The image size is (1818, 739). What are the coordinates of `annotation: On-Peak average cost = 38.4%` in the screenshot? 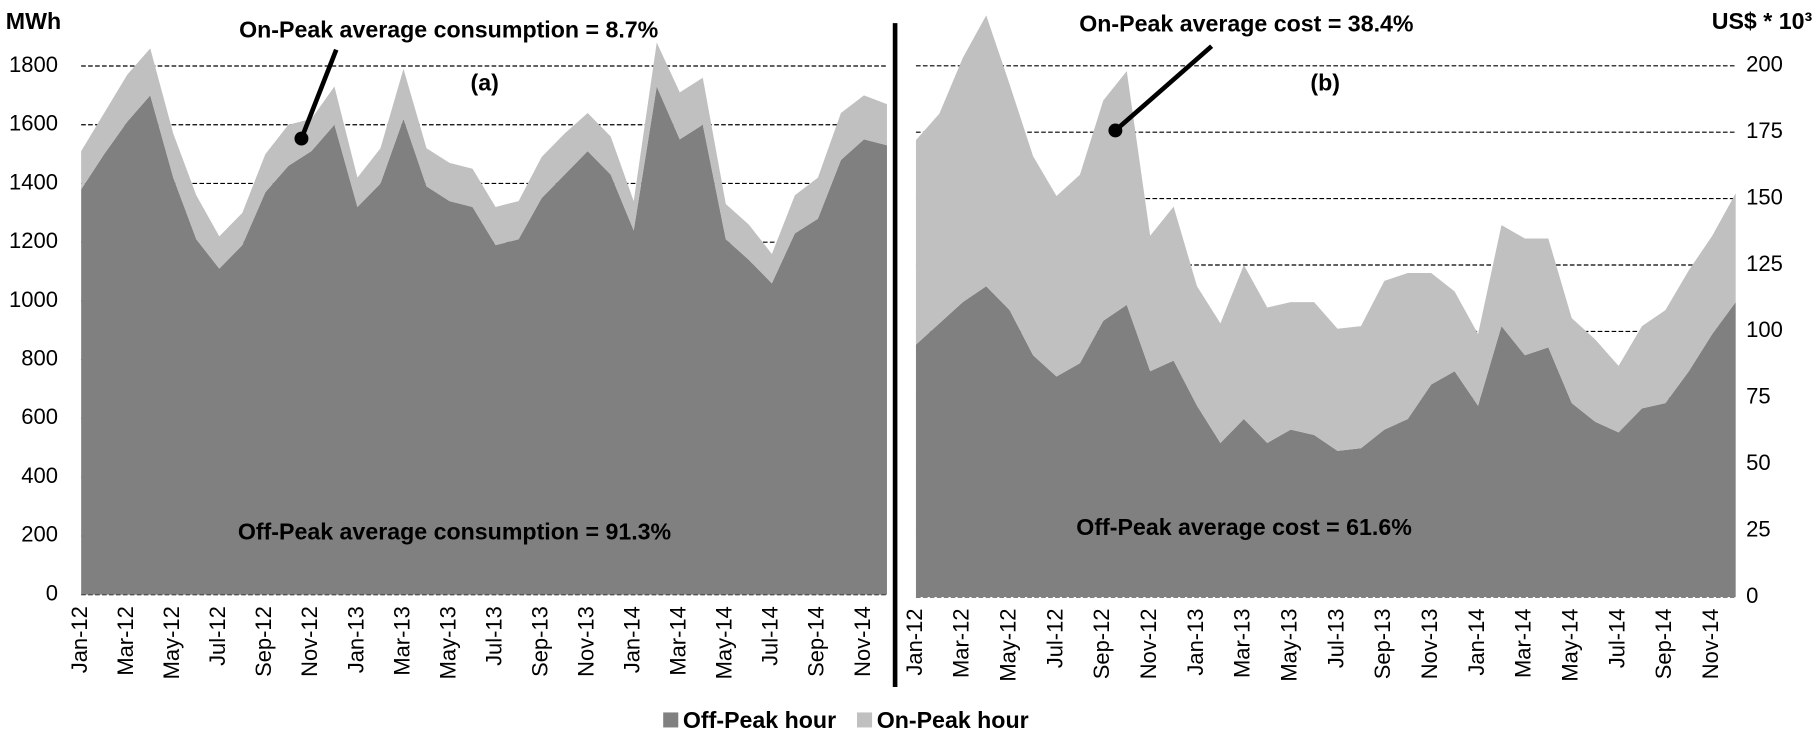 It's located at (1246, 24).